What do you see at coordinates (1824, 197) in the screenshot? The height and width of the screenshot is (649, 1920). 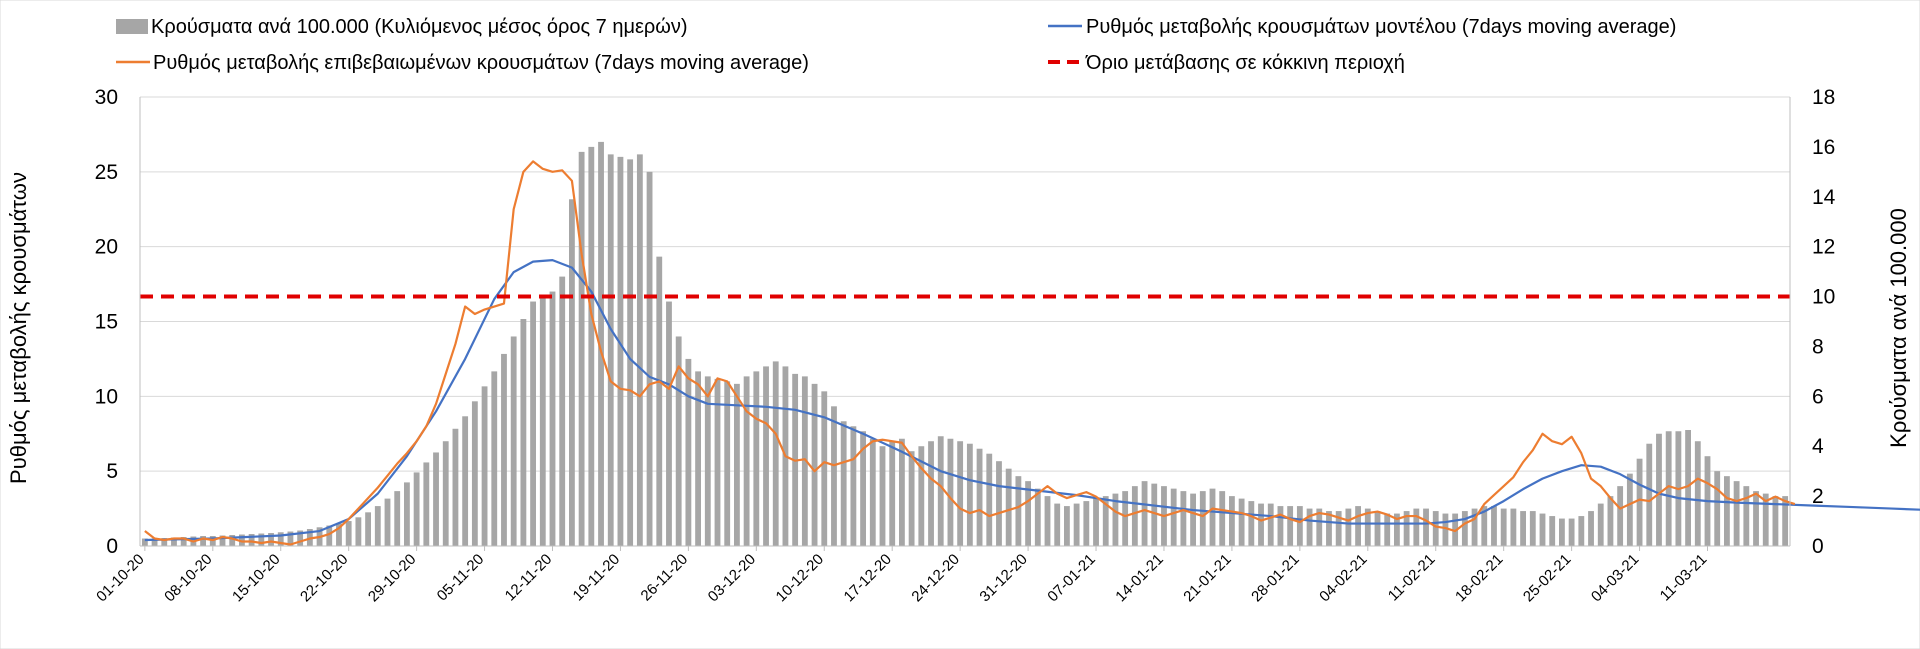 I see `y-tick-label-right: 14` at bounding box center [1824, 197].